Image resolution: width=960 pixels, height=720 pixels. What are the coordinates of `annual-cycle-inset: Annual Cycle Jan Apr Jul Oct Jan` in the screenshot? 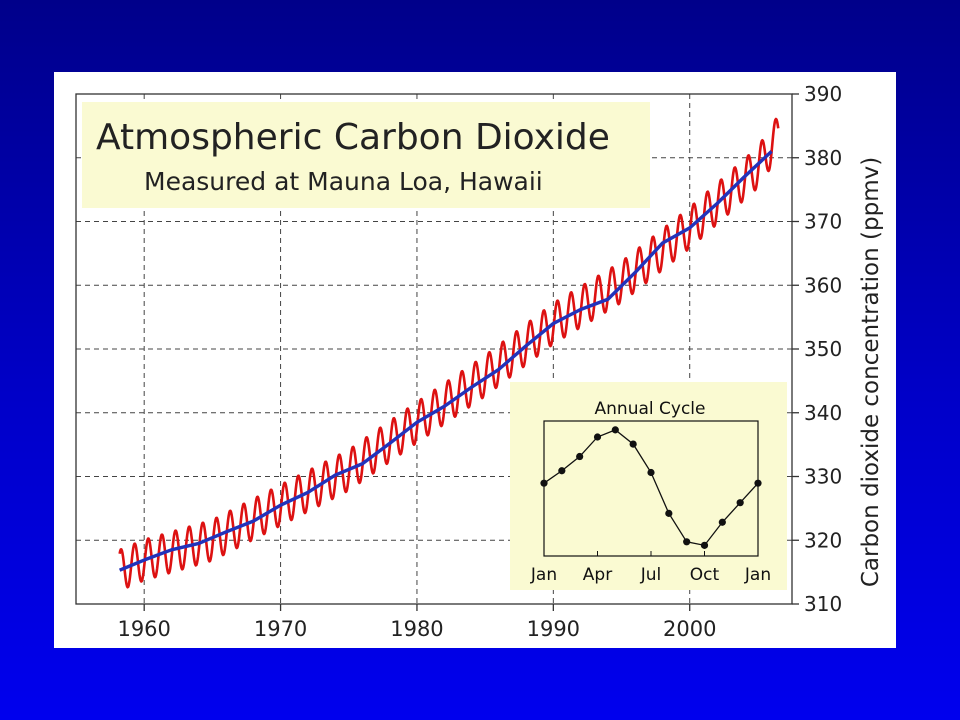 It's located at (648, 486).